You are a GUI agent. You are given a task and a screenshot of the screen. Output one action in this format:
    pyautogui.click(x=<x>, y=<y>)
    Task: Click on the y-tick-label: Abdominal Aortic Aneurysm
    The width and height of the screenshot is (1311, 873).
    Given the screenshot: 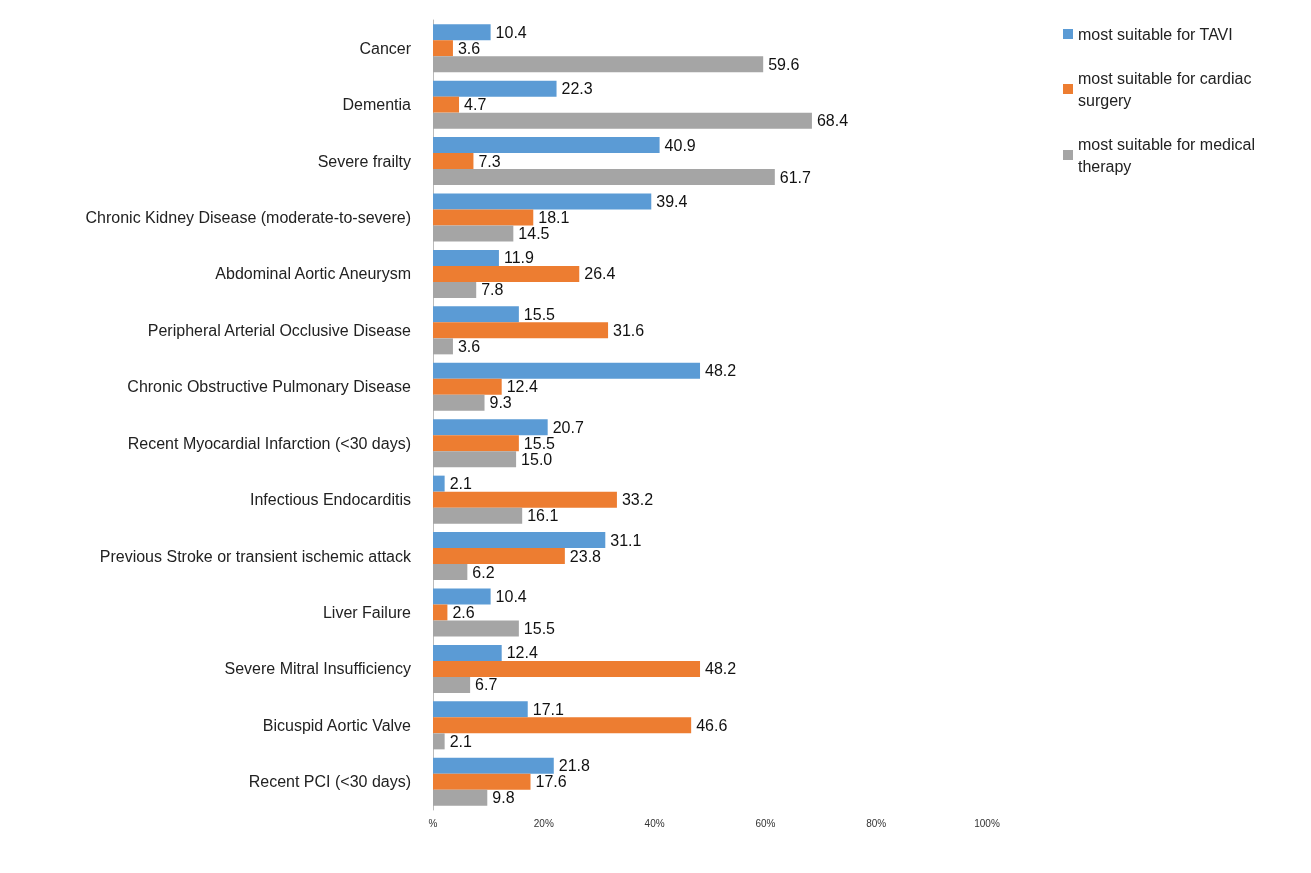 What is the action you would take?
    pyautogui.click(x=313, y=274)
    